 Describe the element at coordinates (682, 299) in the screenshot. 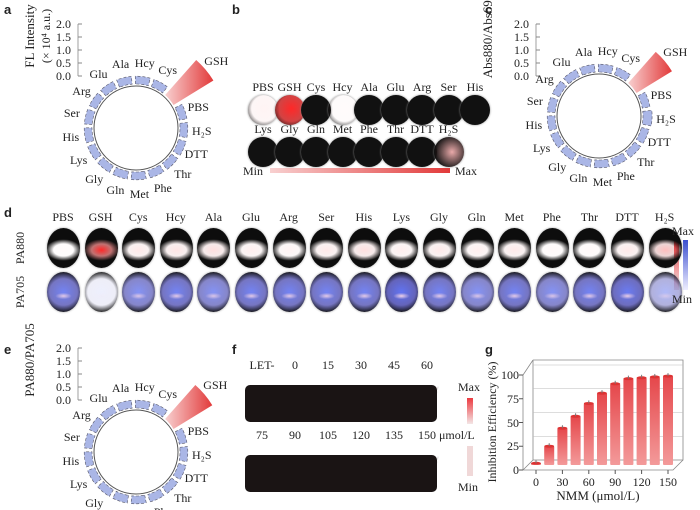

I see `colorbar-min-label: Min` at that location.